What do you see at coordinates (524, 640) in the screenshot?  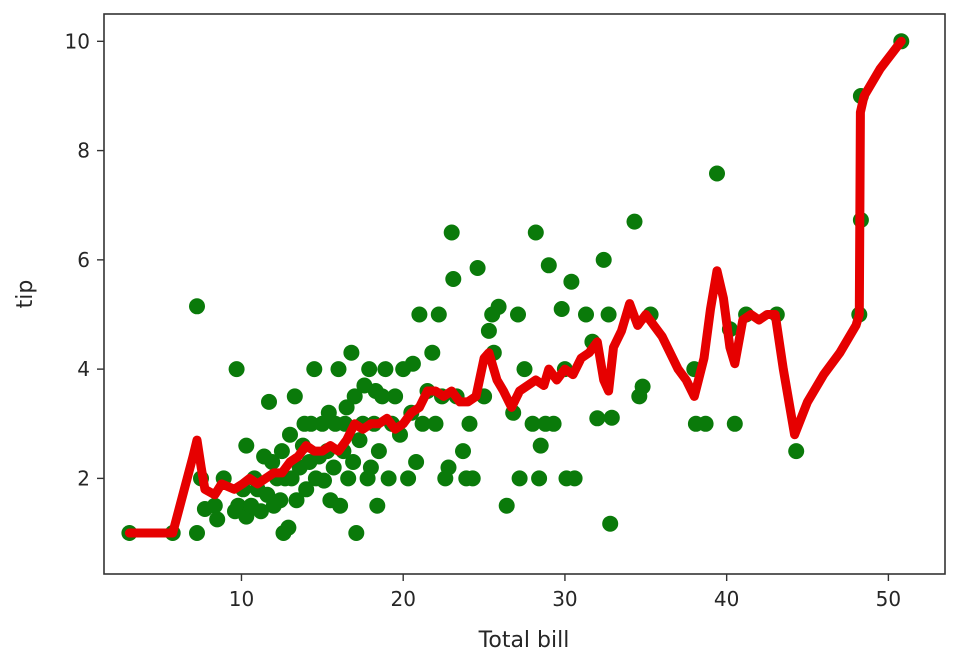 I see `x-axis-label: Total bill` at bounding box center [524, 640].